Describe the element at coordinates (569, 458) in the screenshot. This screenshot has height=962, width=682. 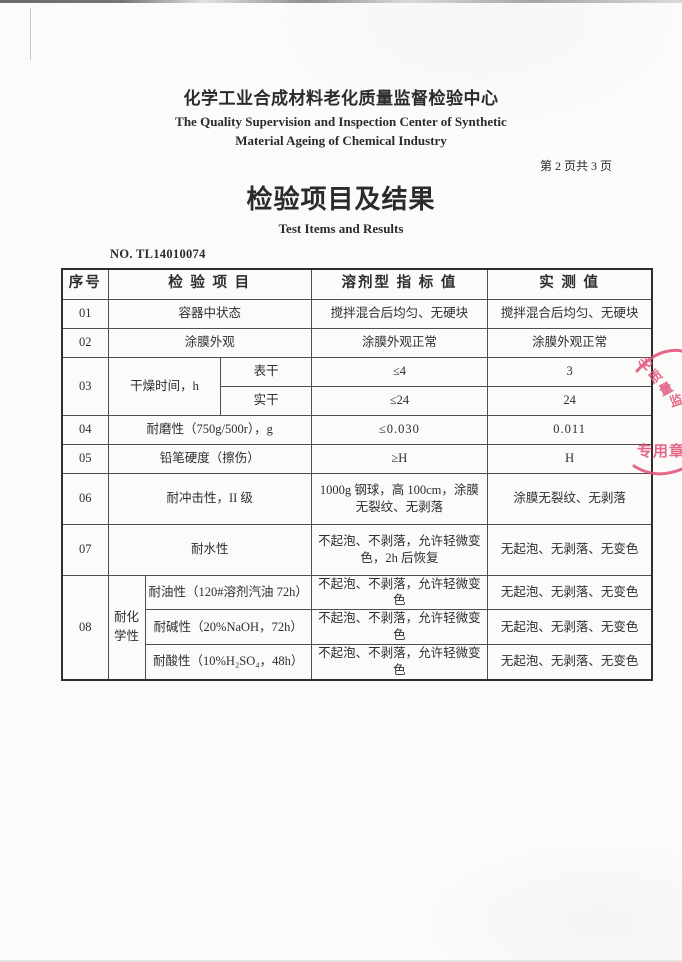
I see `cell-measured: H` at that location.